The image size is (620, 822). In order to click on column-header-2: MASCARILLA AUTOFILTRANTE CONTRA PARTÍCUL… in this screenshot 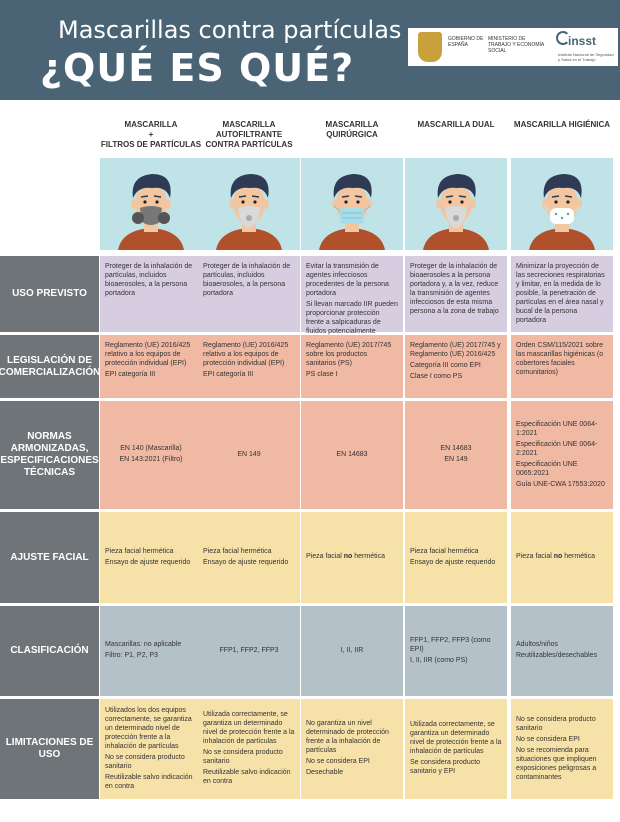, I will do `click(249, 134)`.